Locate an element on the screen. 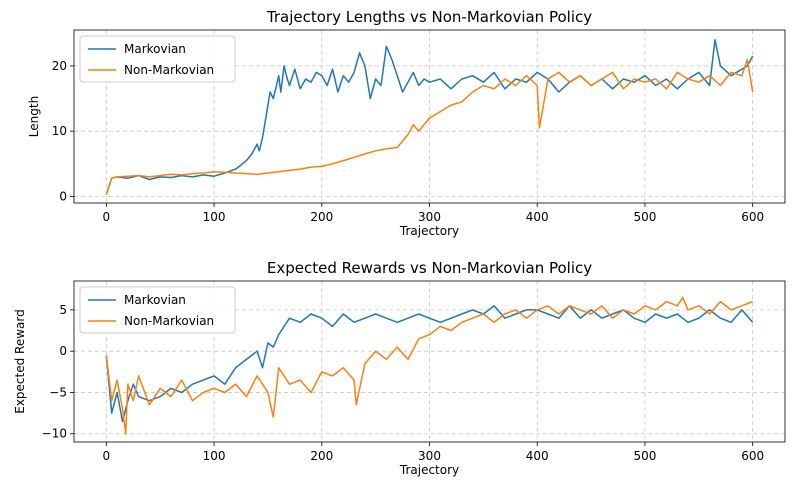 Image resolution: width=800 pixels, height=500 pixels. y-tick-label: 10 is located at coordinates (59, 131).